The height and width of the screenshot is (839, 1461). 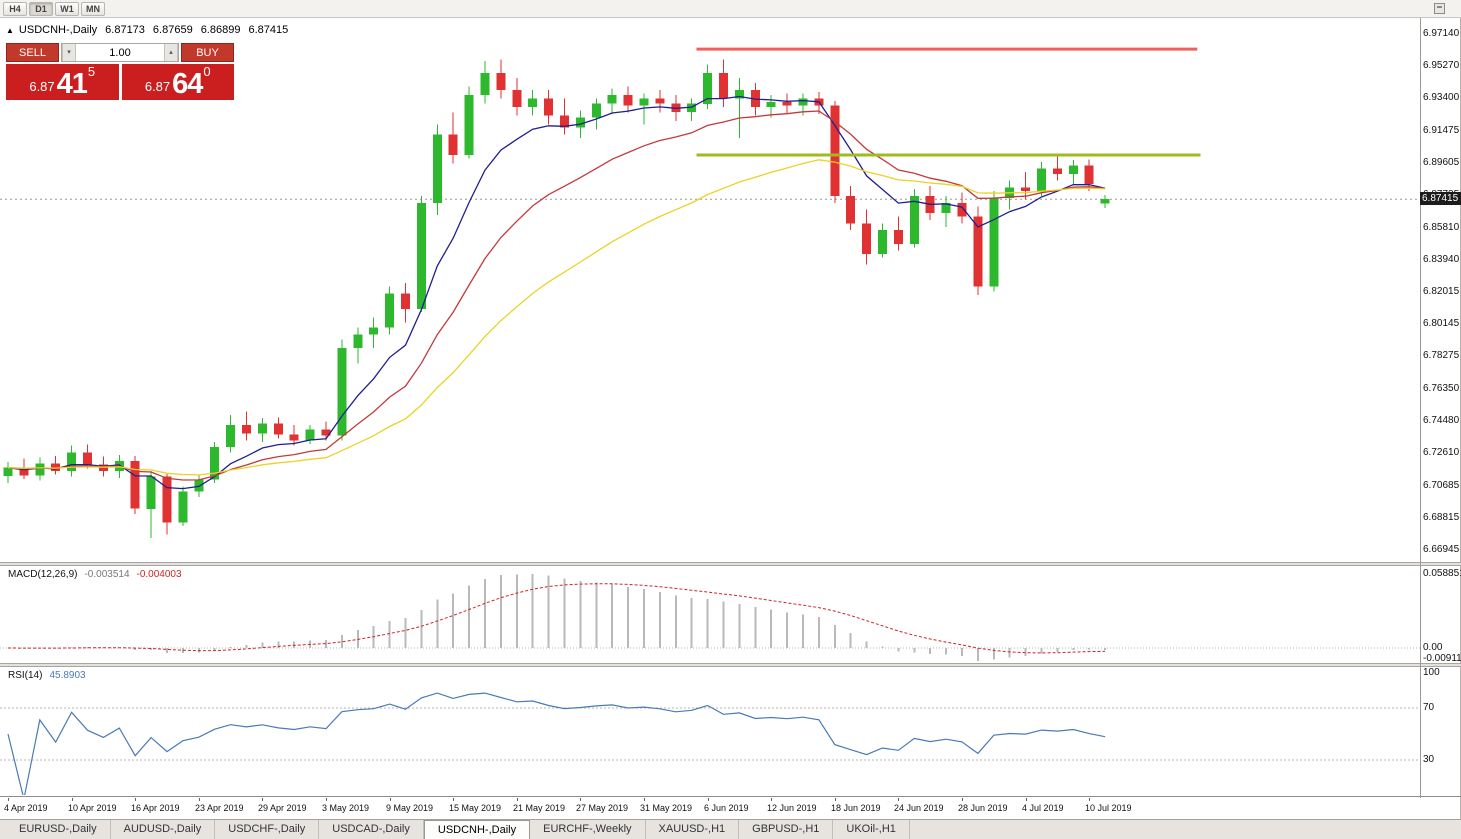 What do you see at coordinates (1433, 647) in the screenshot?
I see `macd-axis-label: 0.00` at bounding box center [1433, 647].